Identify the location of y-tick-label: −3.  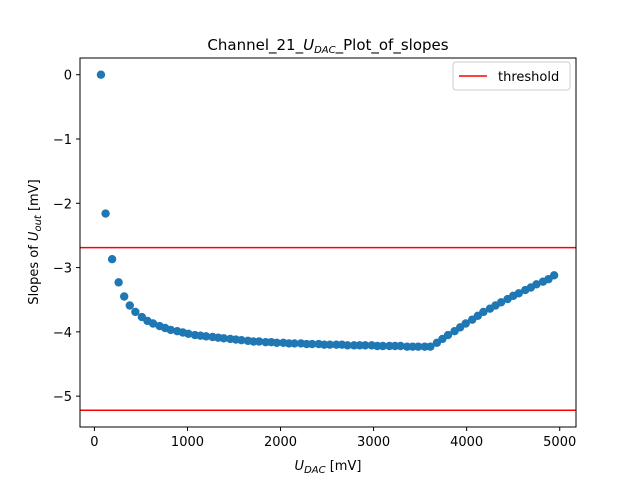
(62, 269).